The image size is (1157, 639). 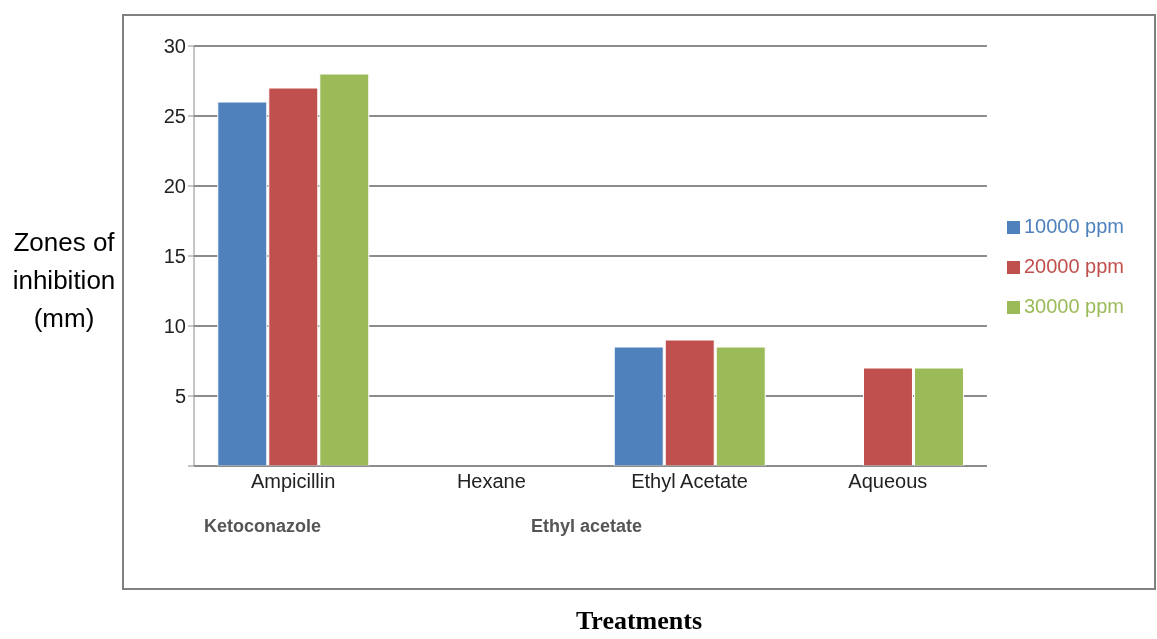 What do you see at coordinates (491, 481) in the screenshot?
I see `x-tick-label: Hexane` at bounding box center [491, 481].